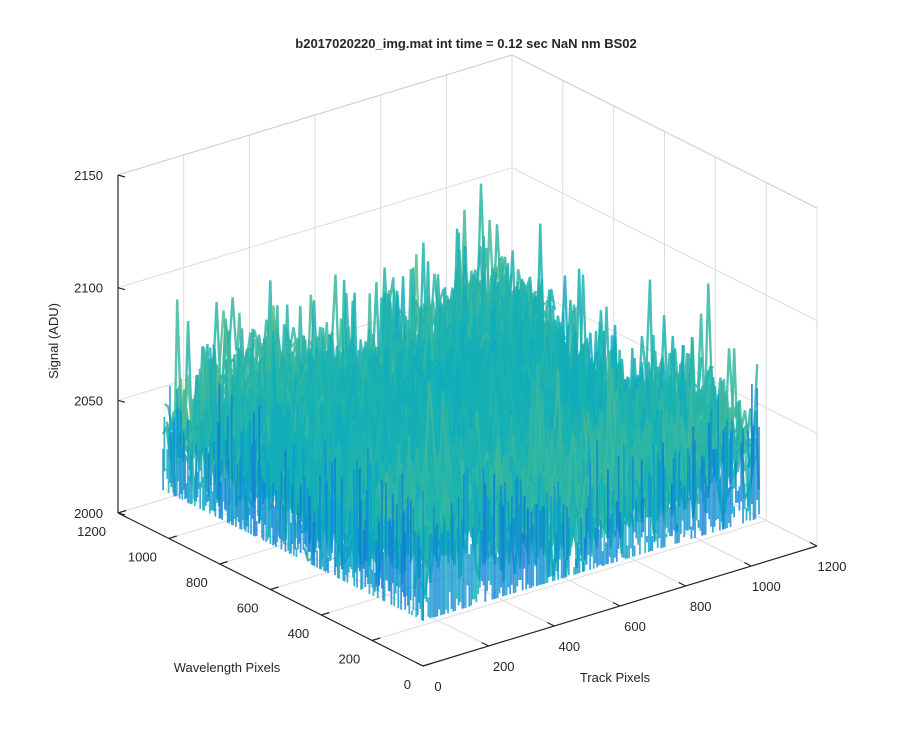  I want to click on z-tick-label: 2000, so click(88, 513).